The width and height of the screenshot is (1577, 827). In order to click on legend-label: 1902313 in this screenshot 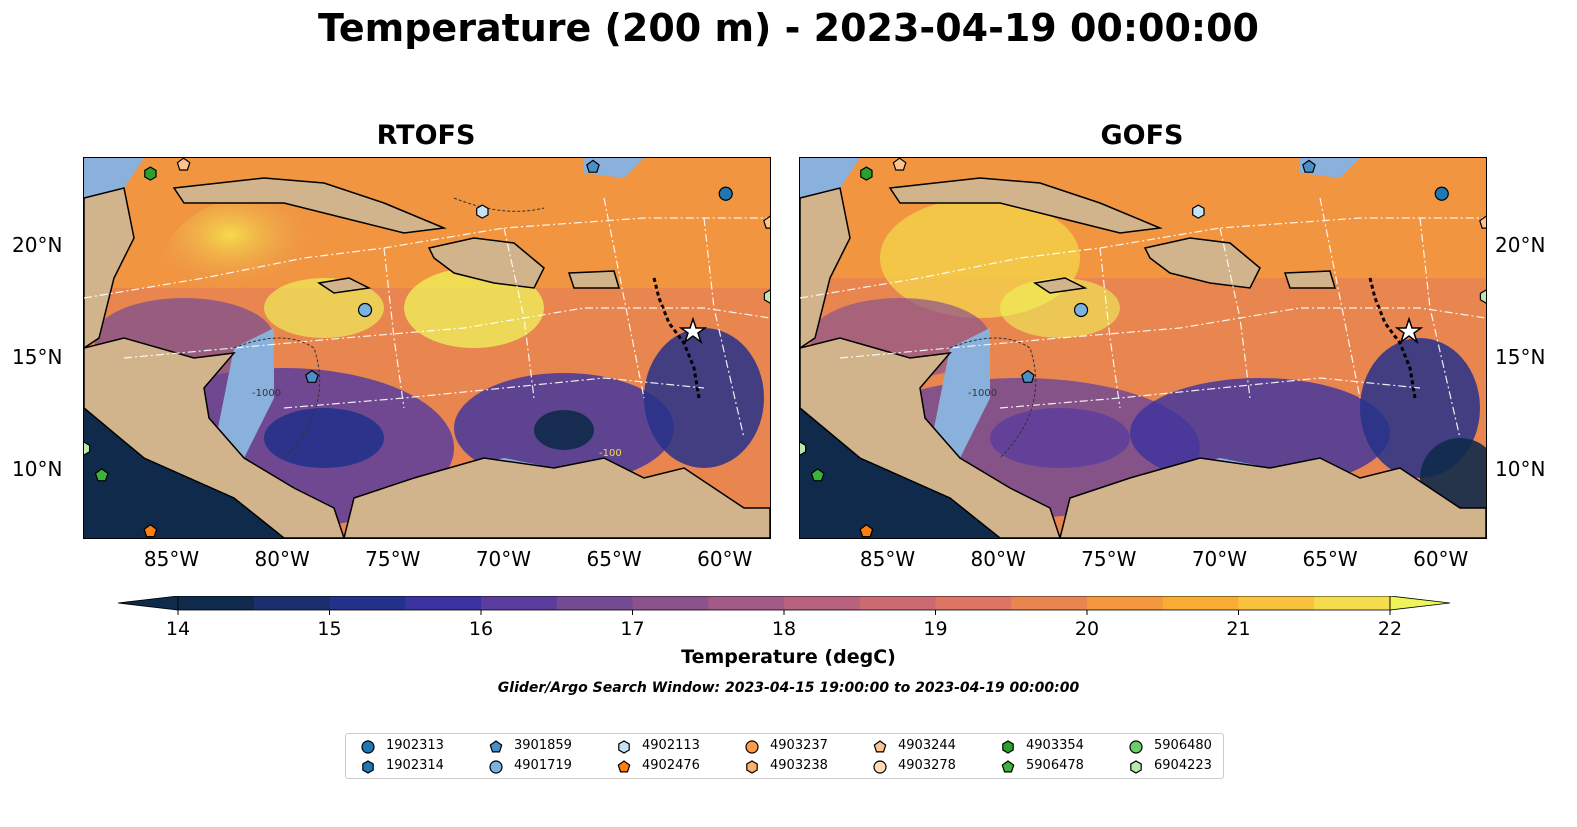, I will do `click(415, 745)`.